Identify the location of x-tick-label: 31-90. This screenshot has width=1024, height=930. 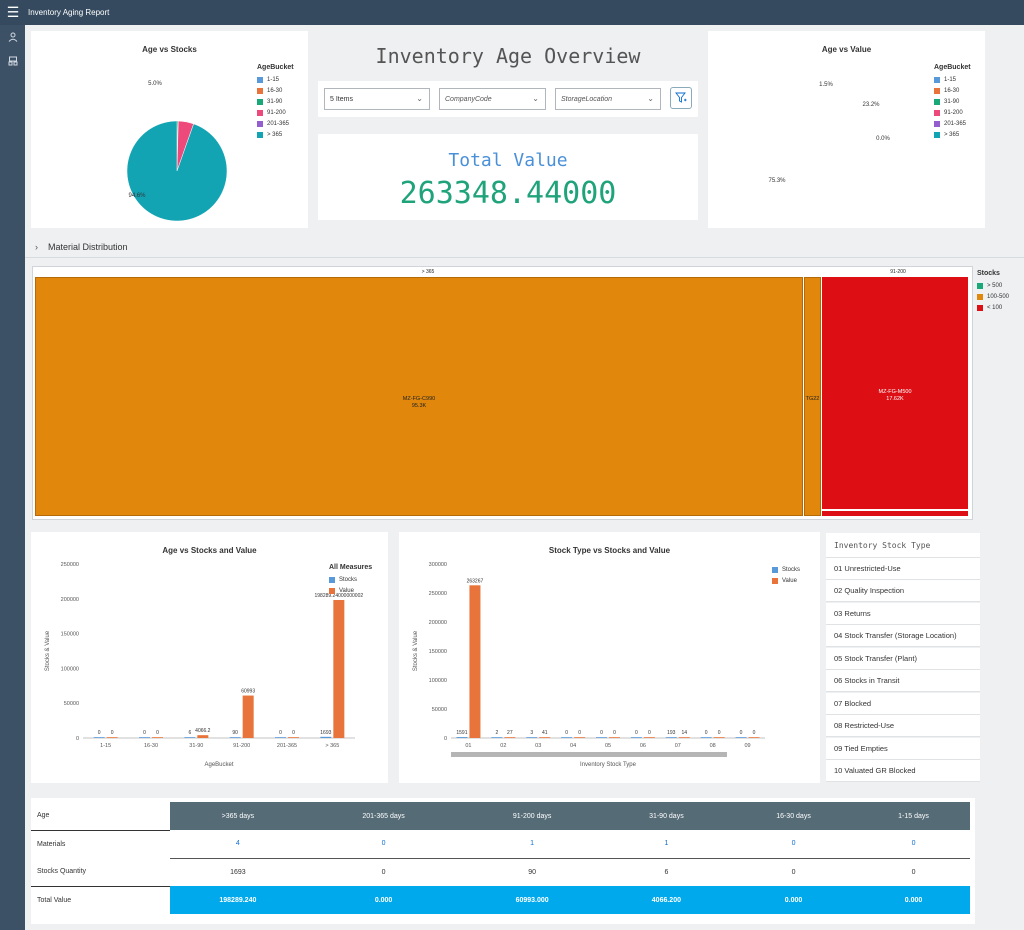
(196, 746).